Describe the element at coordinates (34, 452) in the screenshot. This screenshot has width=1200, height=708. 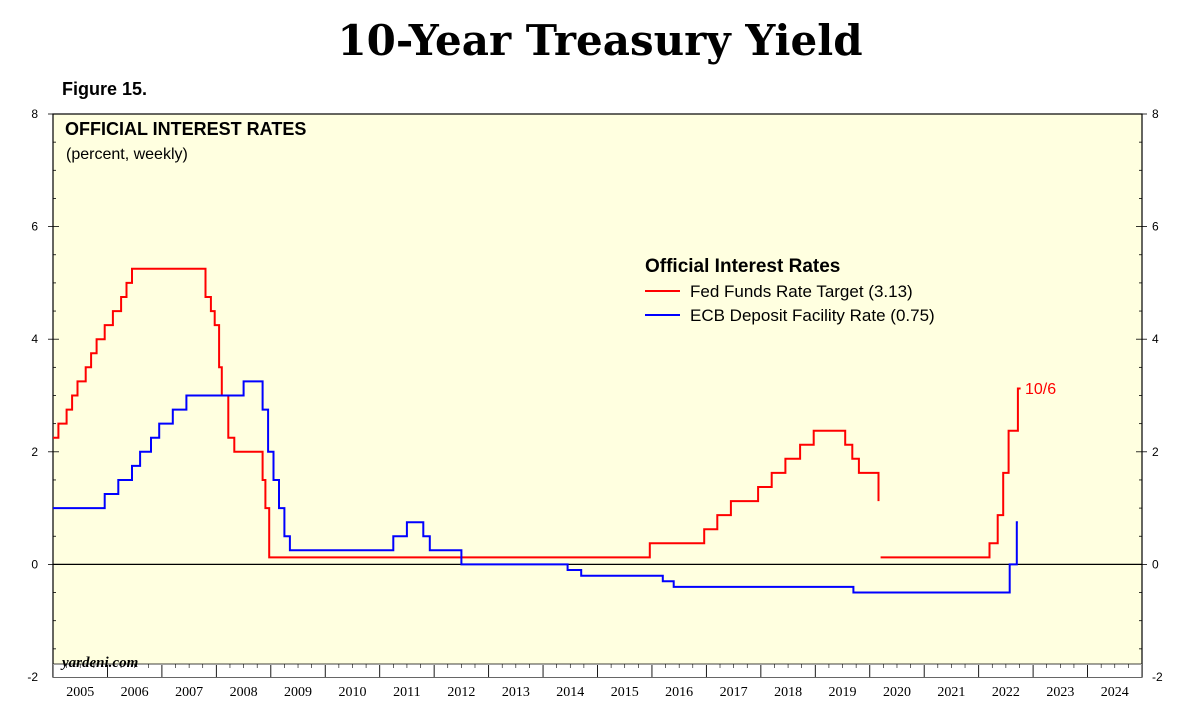
I see `y-tick-label-left: 2` at that location.